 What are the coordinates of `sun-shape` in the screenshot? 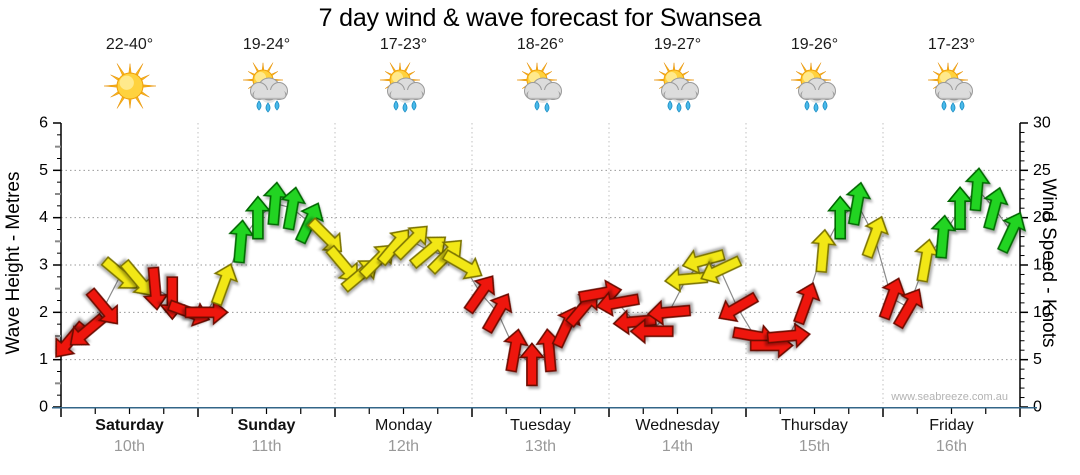 It's located at (129, 86).